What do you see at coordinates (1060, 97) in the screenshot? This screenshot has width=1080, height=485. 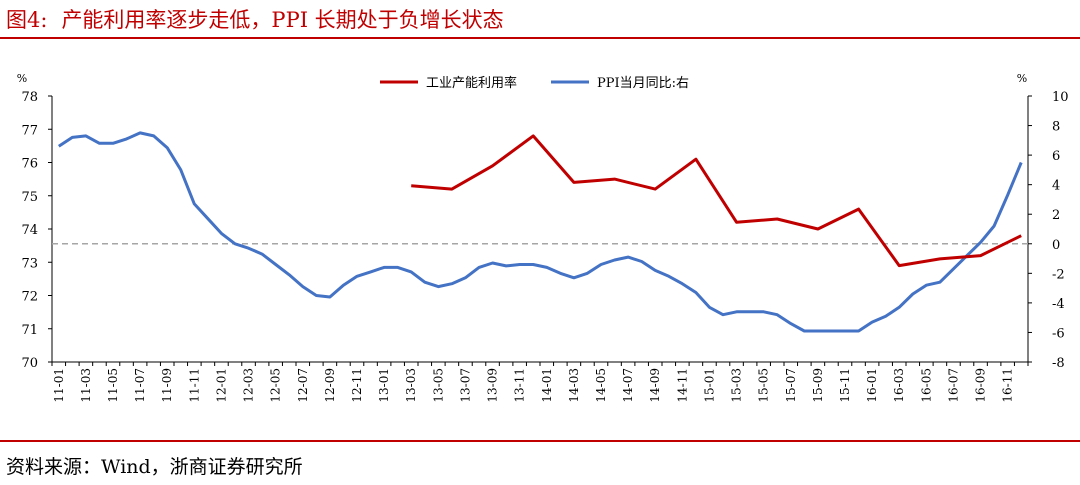 I see `right-tick-label: 10` at bounding box center [1060, 97].